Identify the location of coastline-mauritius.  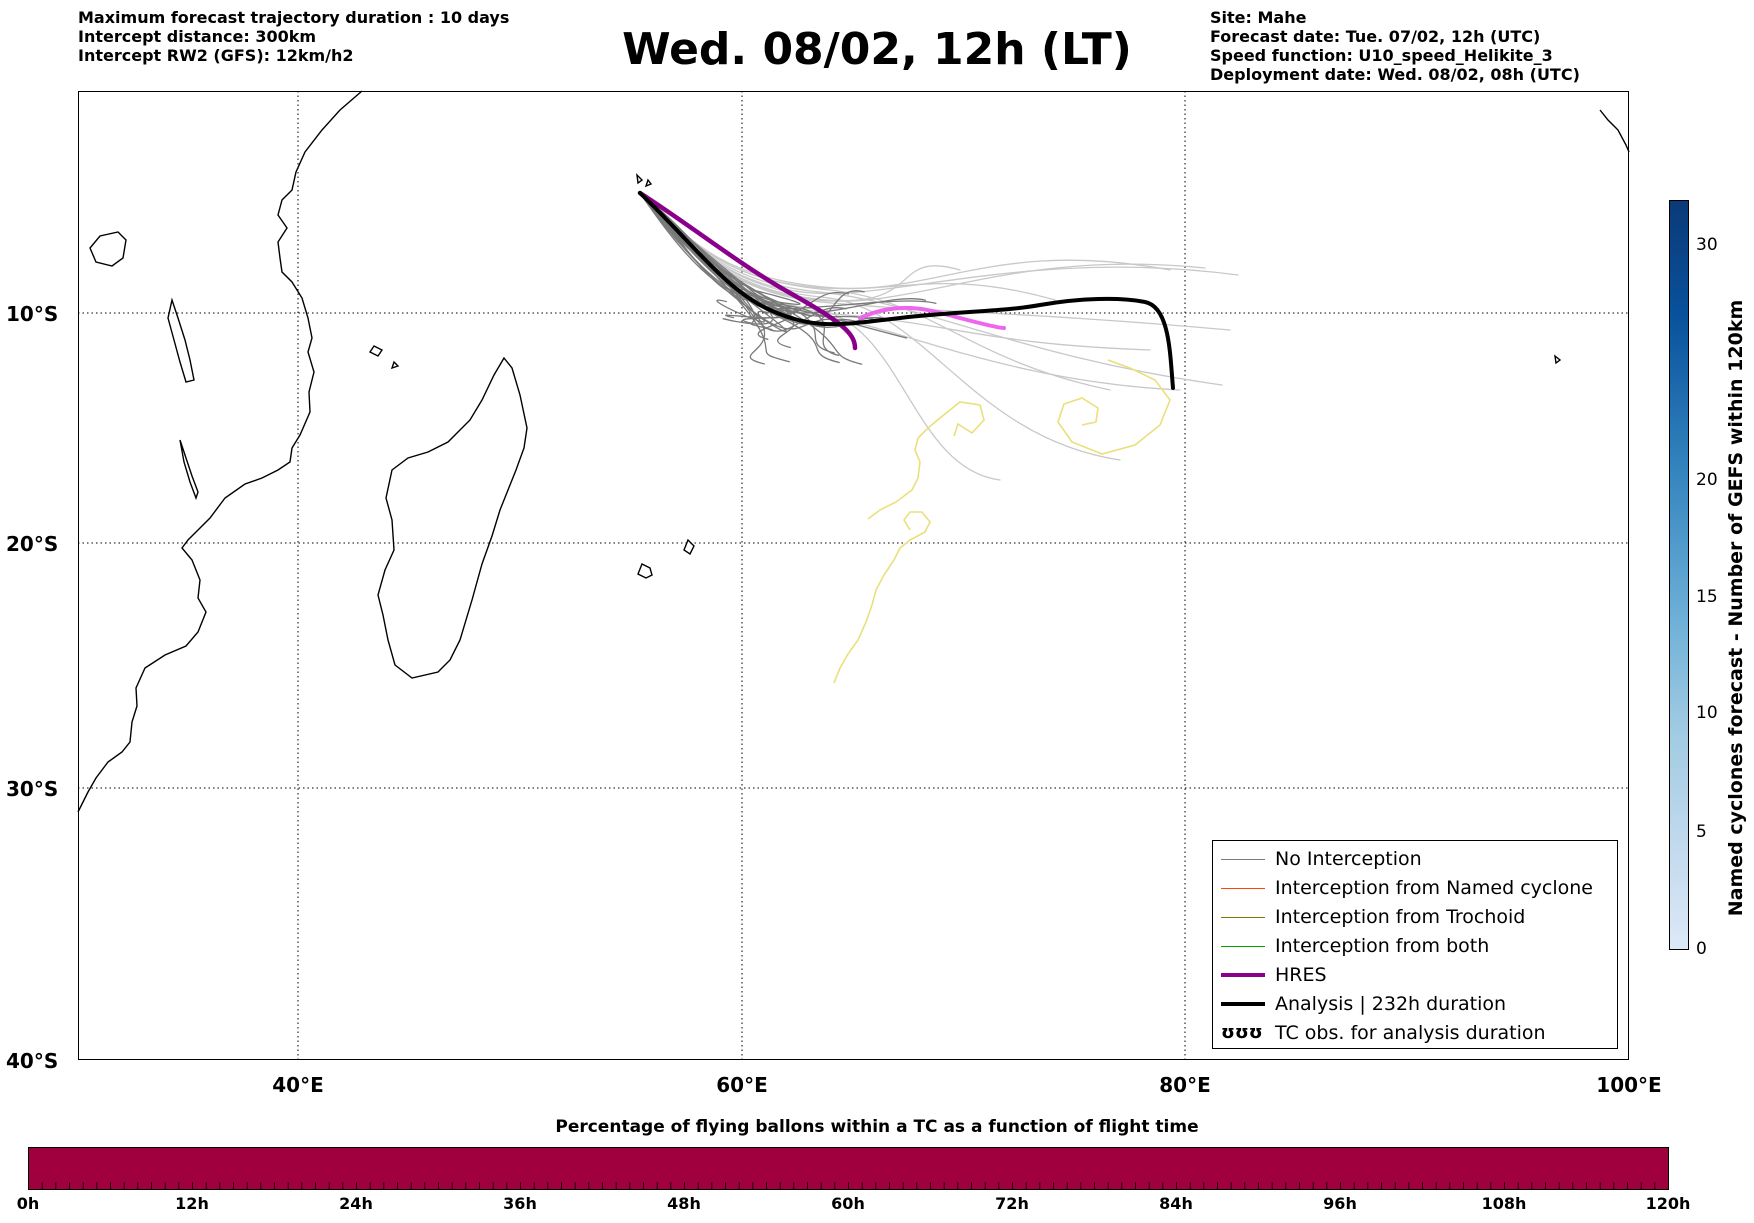
(689, 547).